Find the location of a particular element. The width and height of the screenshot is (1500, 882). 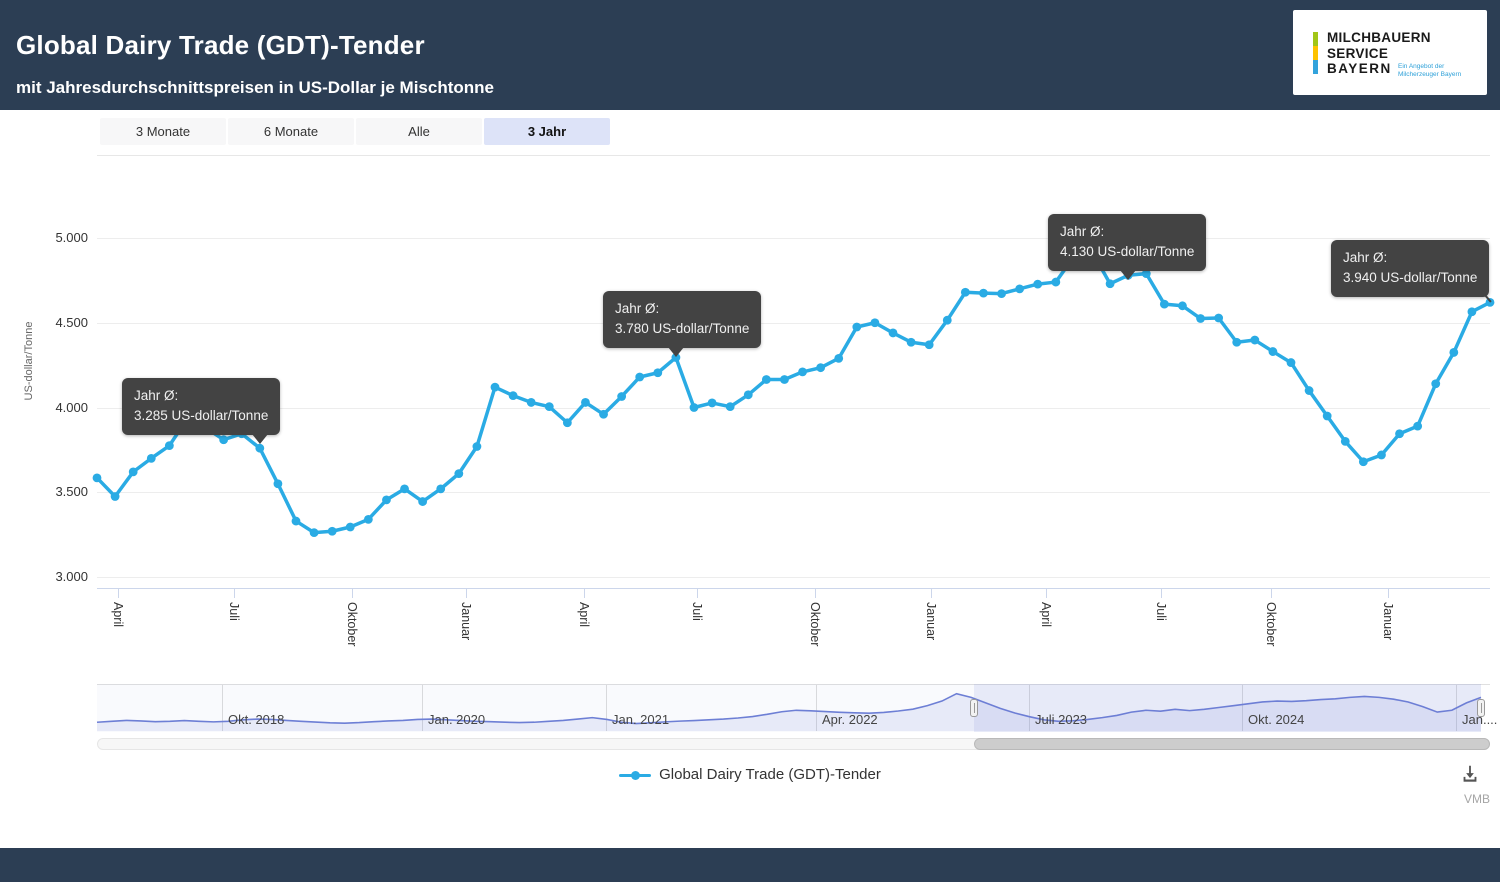

download-button is located at coordinates (1470, 774).